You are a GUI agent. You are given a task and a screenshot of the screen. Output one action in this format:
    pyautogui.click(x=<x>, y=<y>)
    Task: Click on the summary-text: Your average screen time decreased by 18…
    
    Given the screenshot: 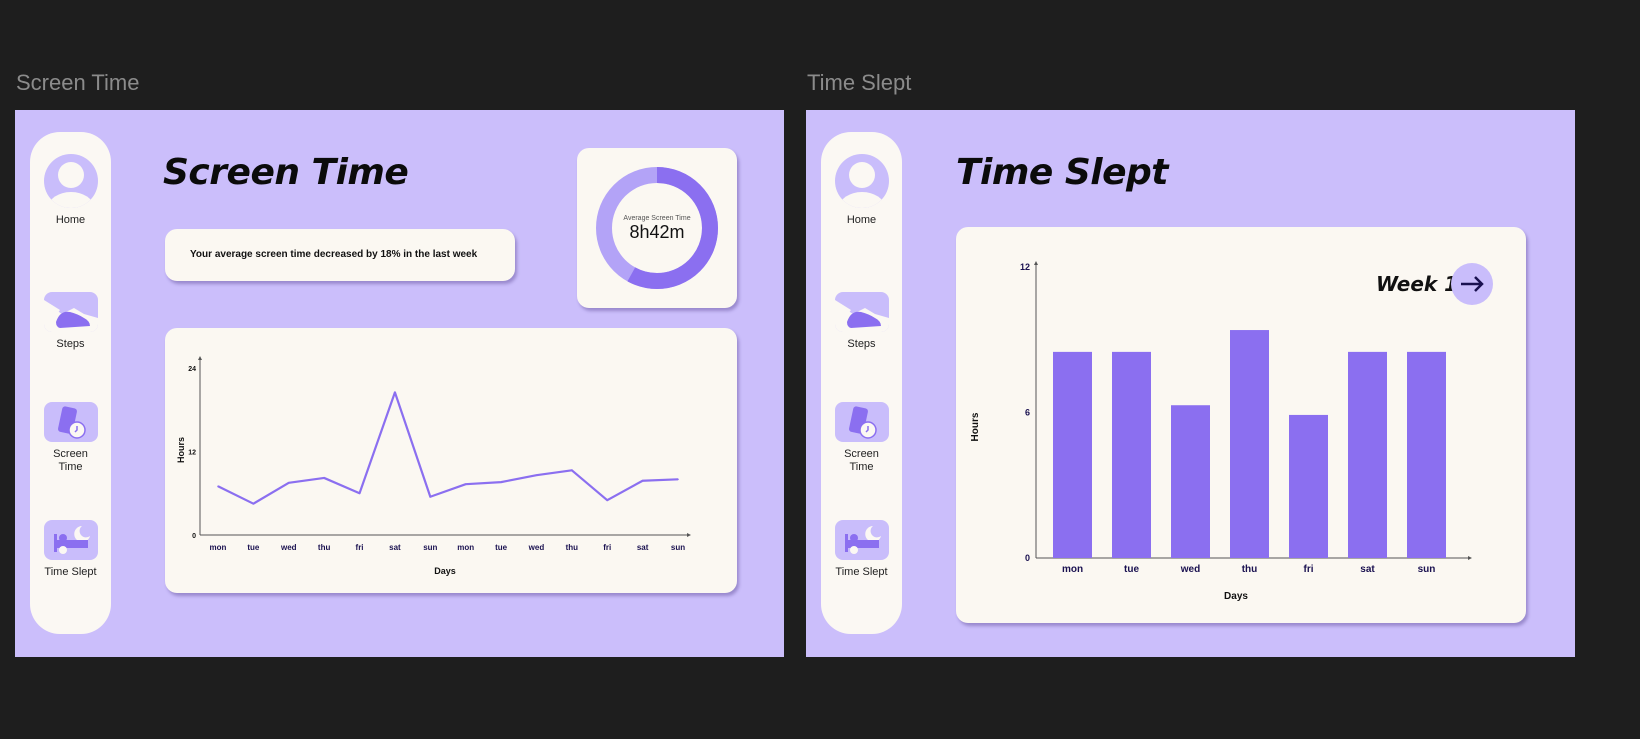 What is the action you would take?
    pyautogui.click(x=334, y=254)
    